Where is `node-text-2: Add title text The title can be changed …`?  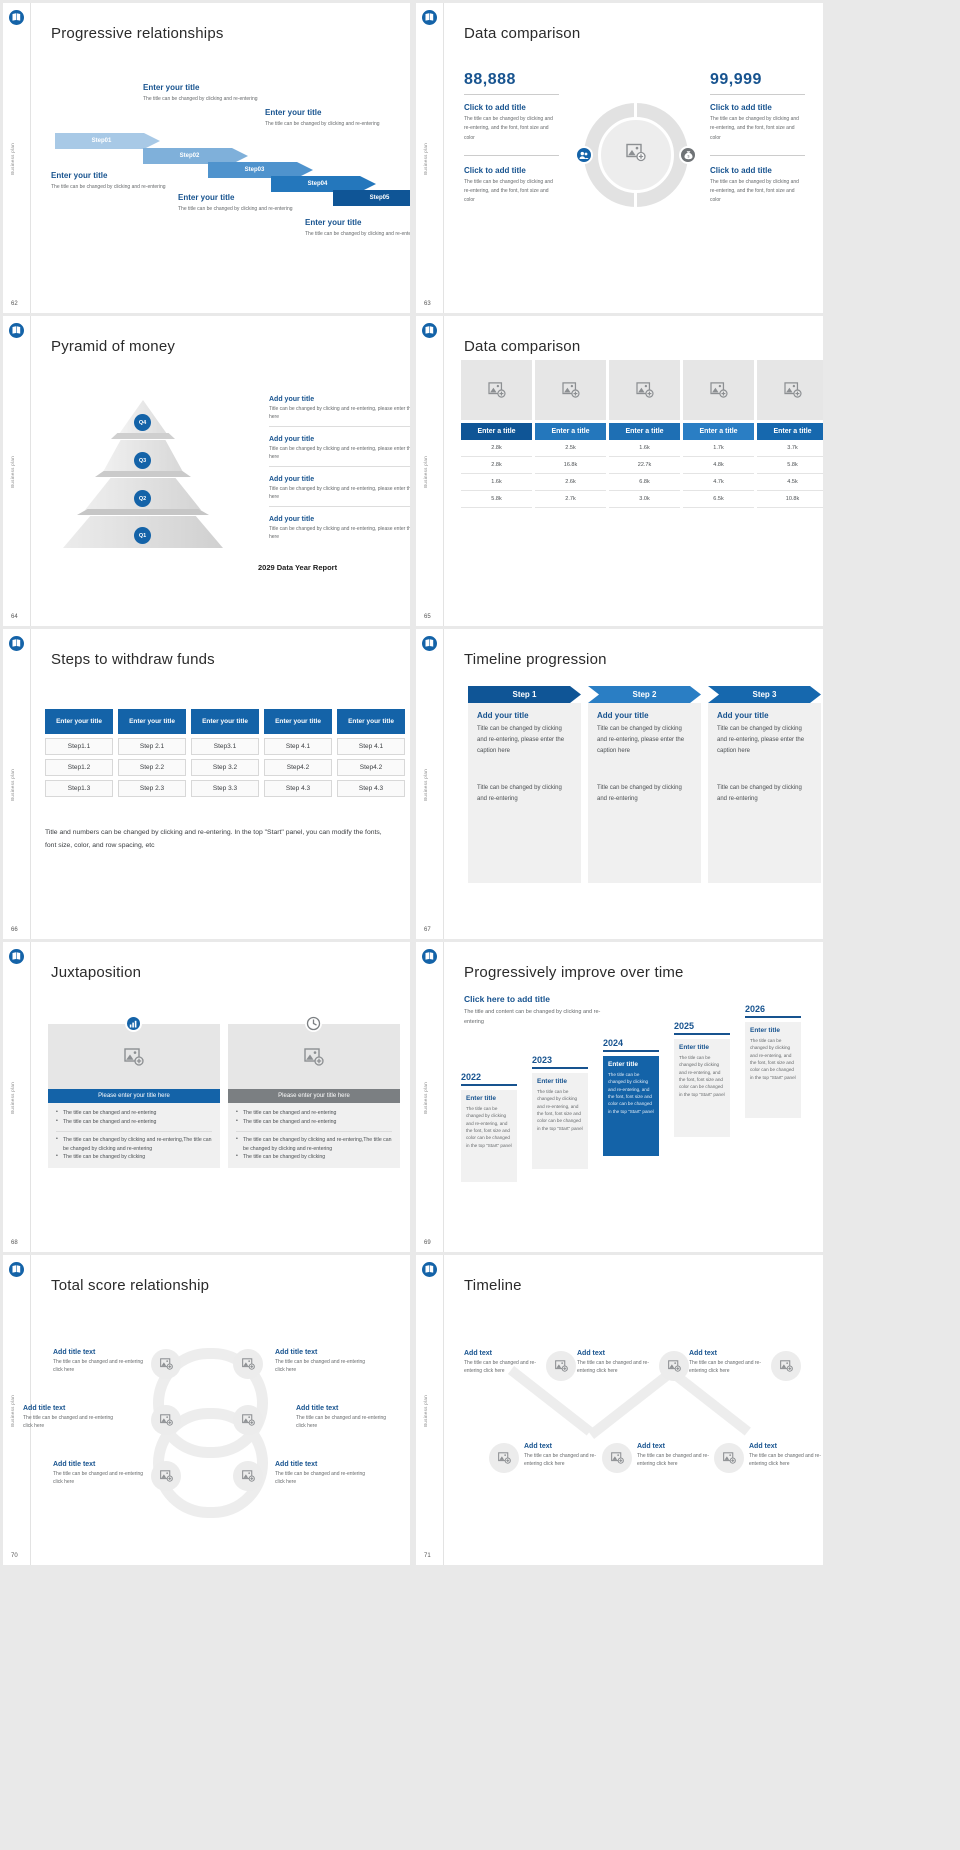
node-text-2: Add title text The title can be changed … is located at coordinates (70, 1417).